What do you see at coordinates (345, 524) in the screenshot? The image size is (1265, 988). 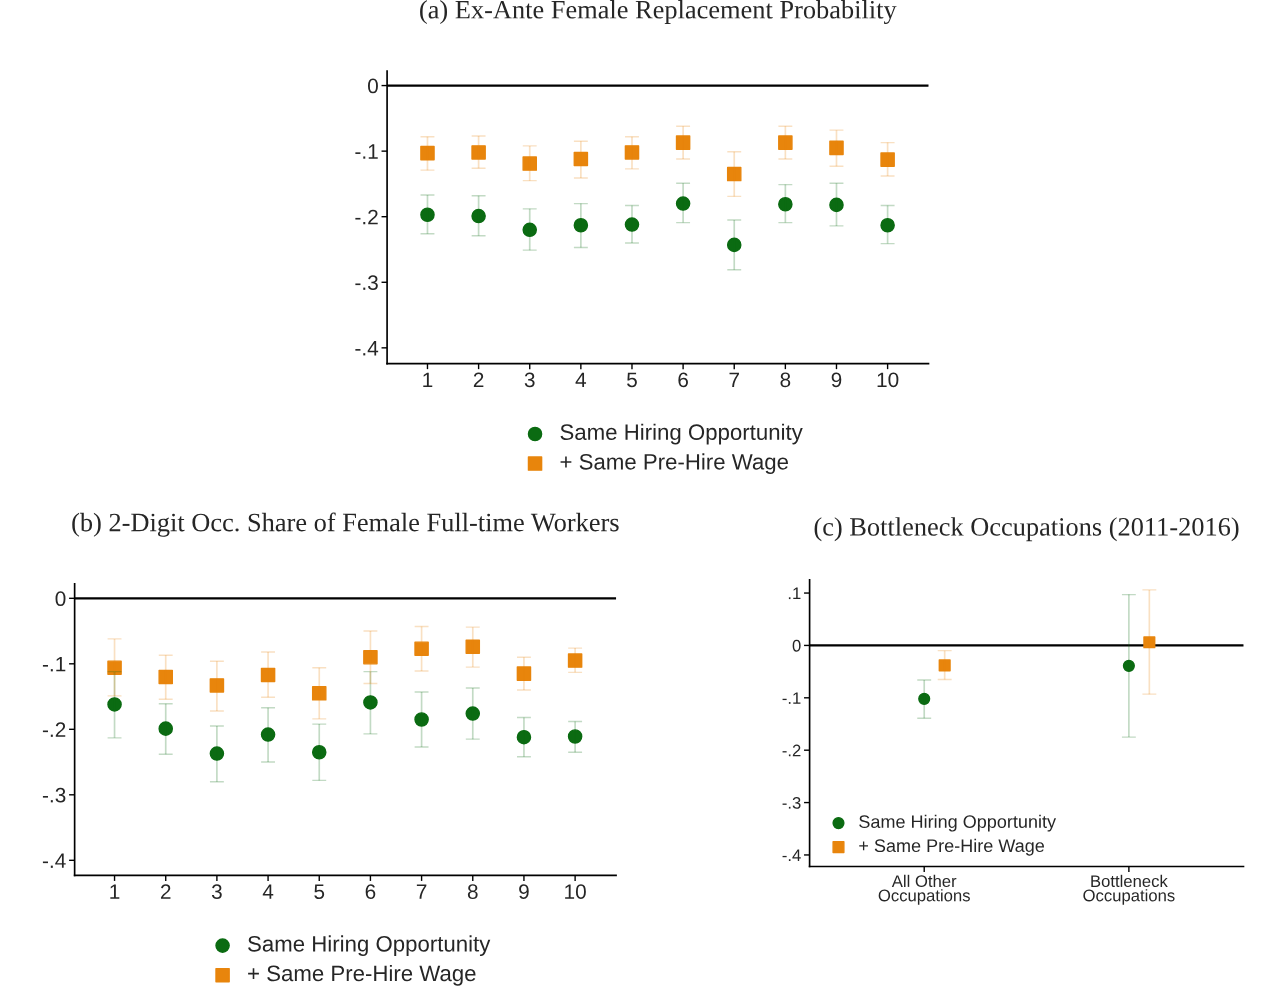 I see `chart-title: (b) 2-Digit Occ. Share of Female Full-time Workers` at bounding box center [345, 524].